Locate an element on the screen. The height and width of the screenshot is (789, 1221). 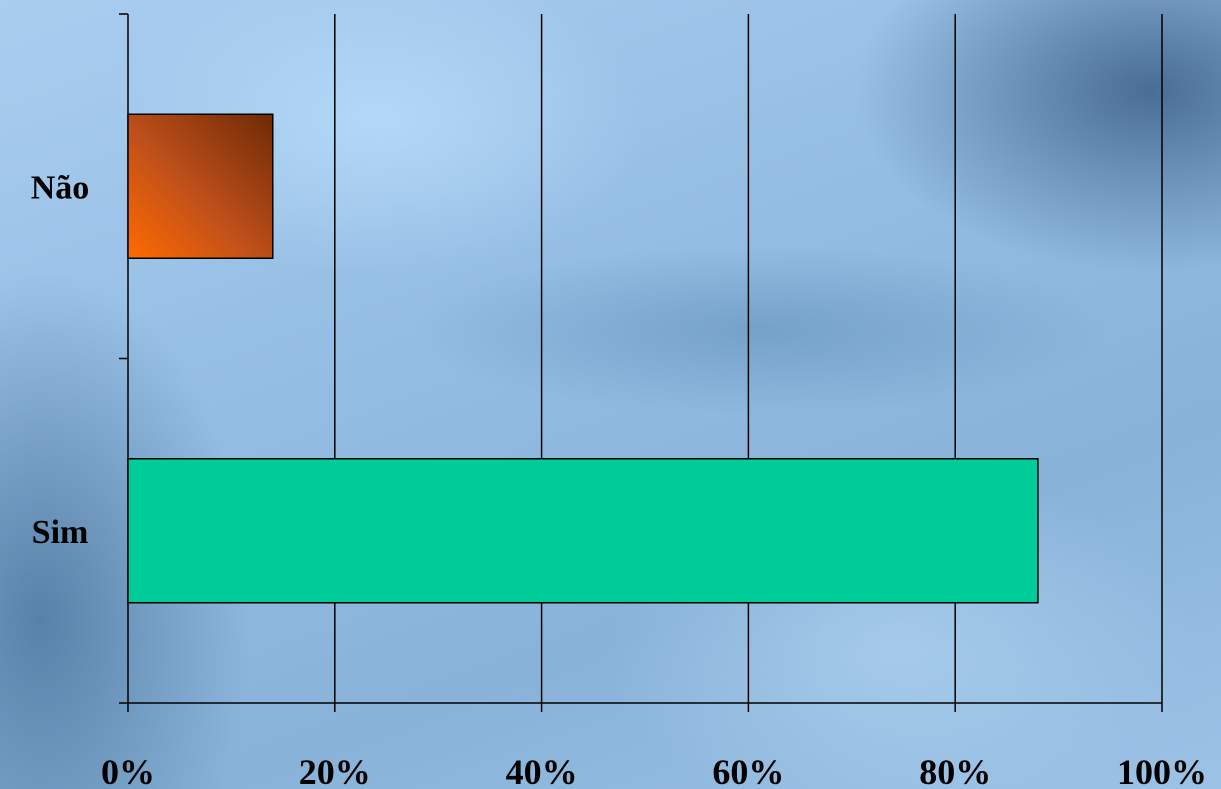
x-tick-label-1: 20% is located at coordinates (335, 770).